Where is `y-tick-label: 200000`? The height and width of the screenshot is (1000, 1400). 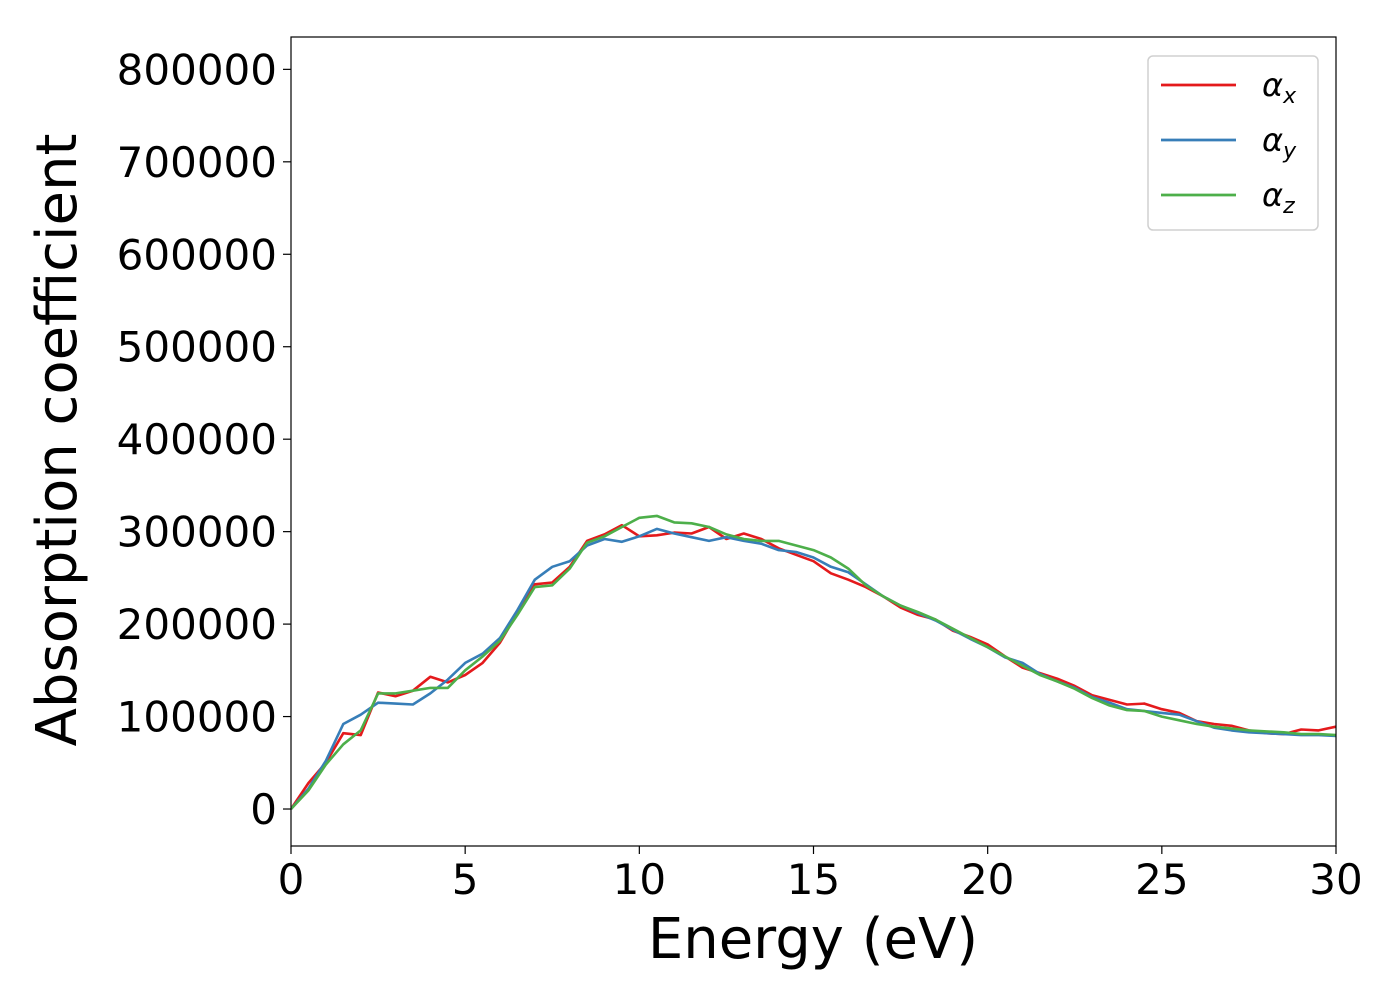
y-tick-label: 200000 is located at coordinates (197, 624).